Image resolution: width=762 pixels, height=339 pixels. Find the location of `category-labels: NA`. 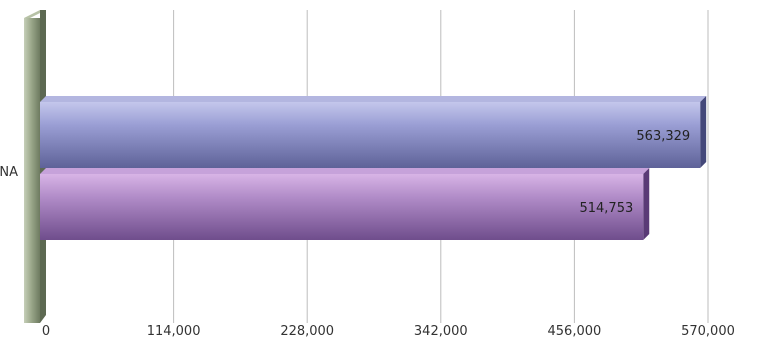

category-labels: NA is located at coordinates (9, 172).